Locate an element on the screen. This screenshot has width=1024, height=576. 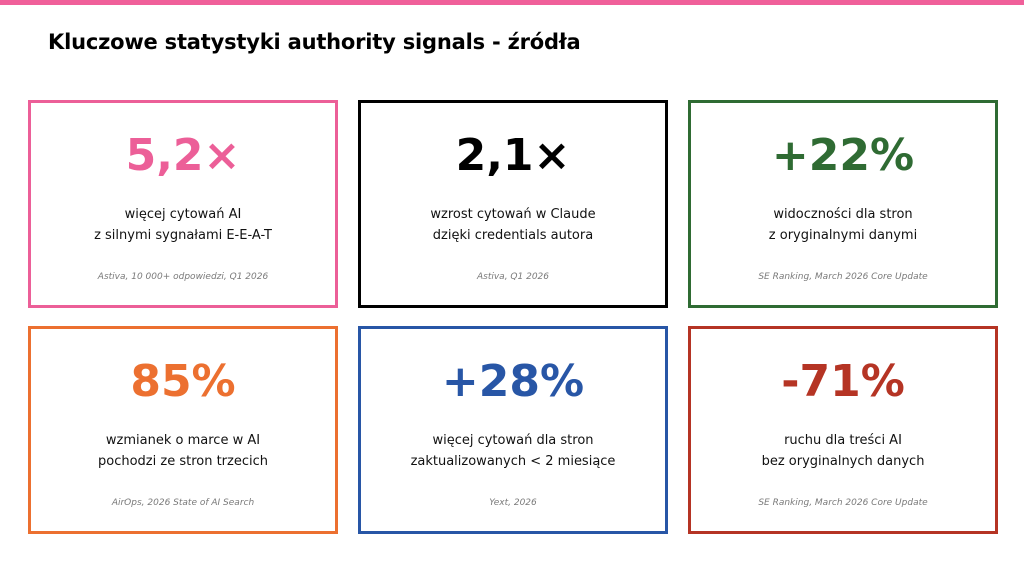
stat-description-line: z silnymi sygnałami E-E-A-T is located at coordinates (183, 235).